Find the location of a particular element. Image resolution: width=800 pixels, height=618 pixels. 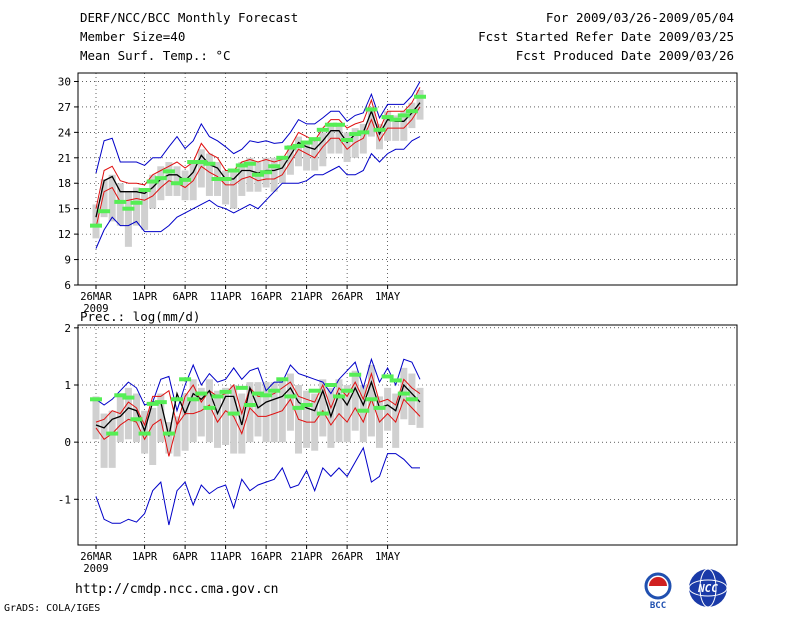

temp-xtick-label: 16APR is located at coordinates (266, 297).